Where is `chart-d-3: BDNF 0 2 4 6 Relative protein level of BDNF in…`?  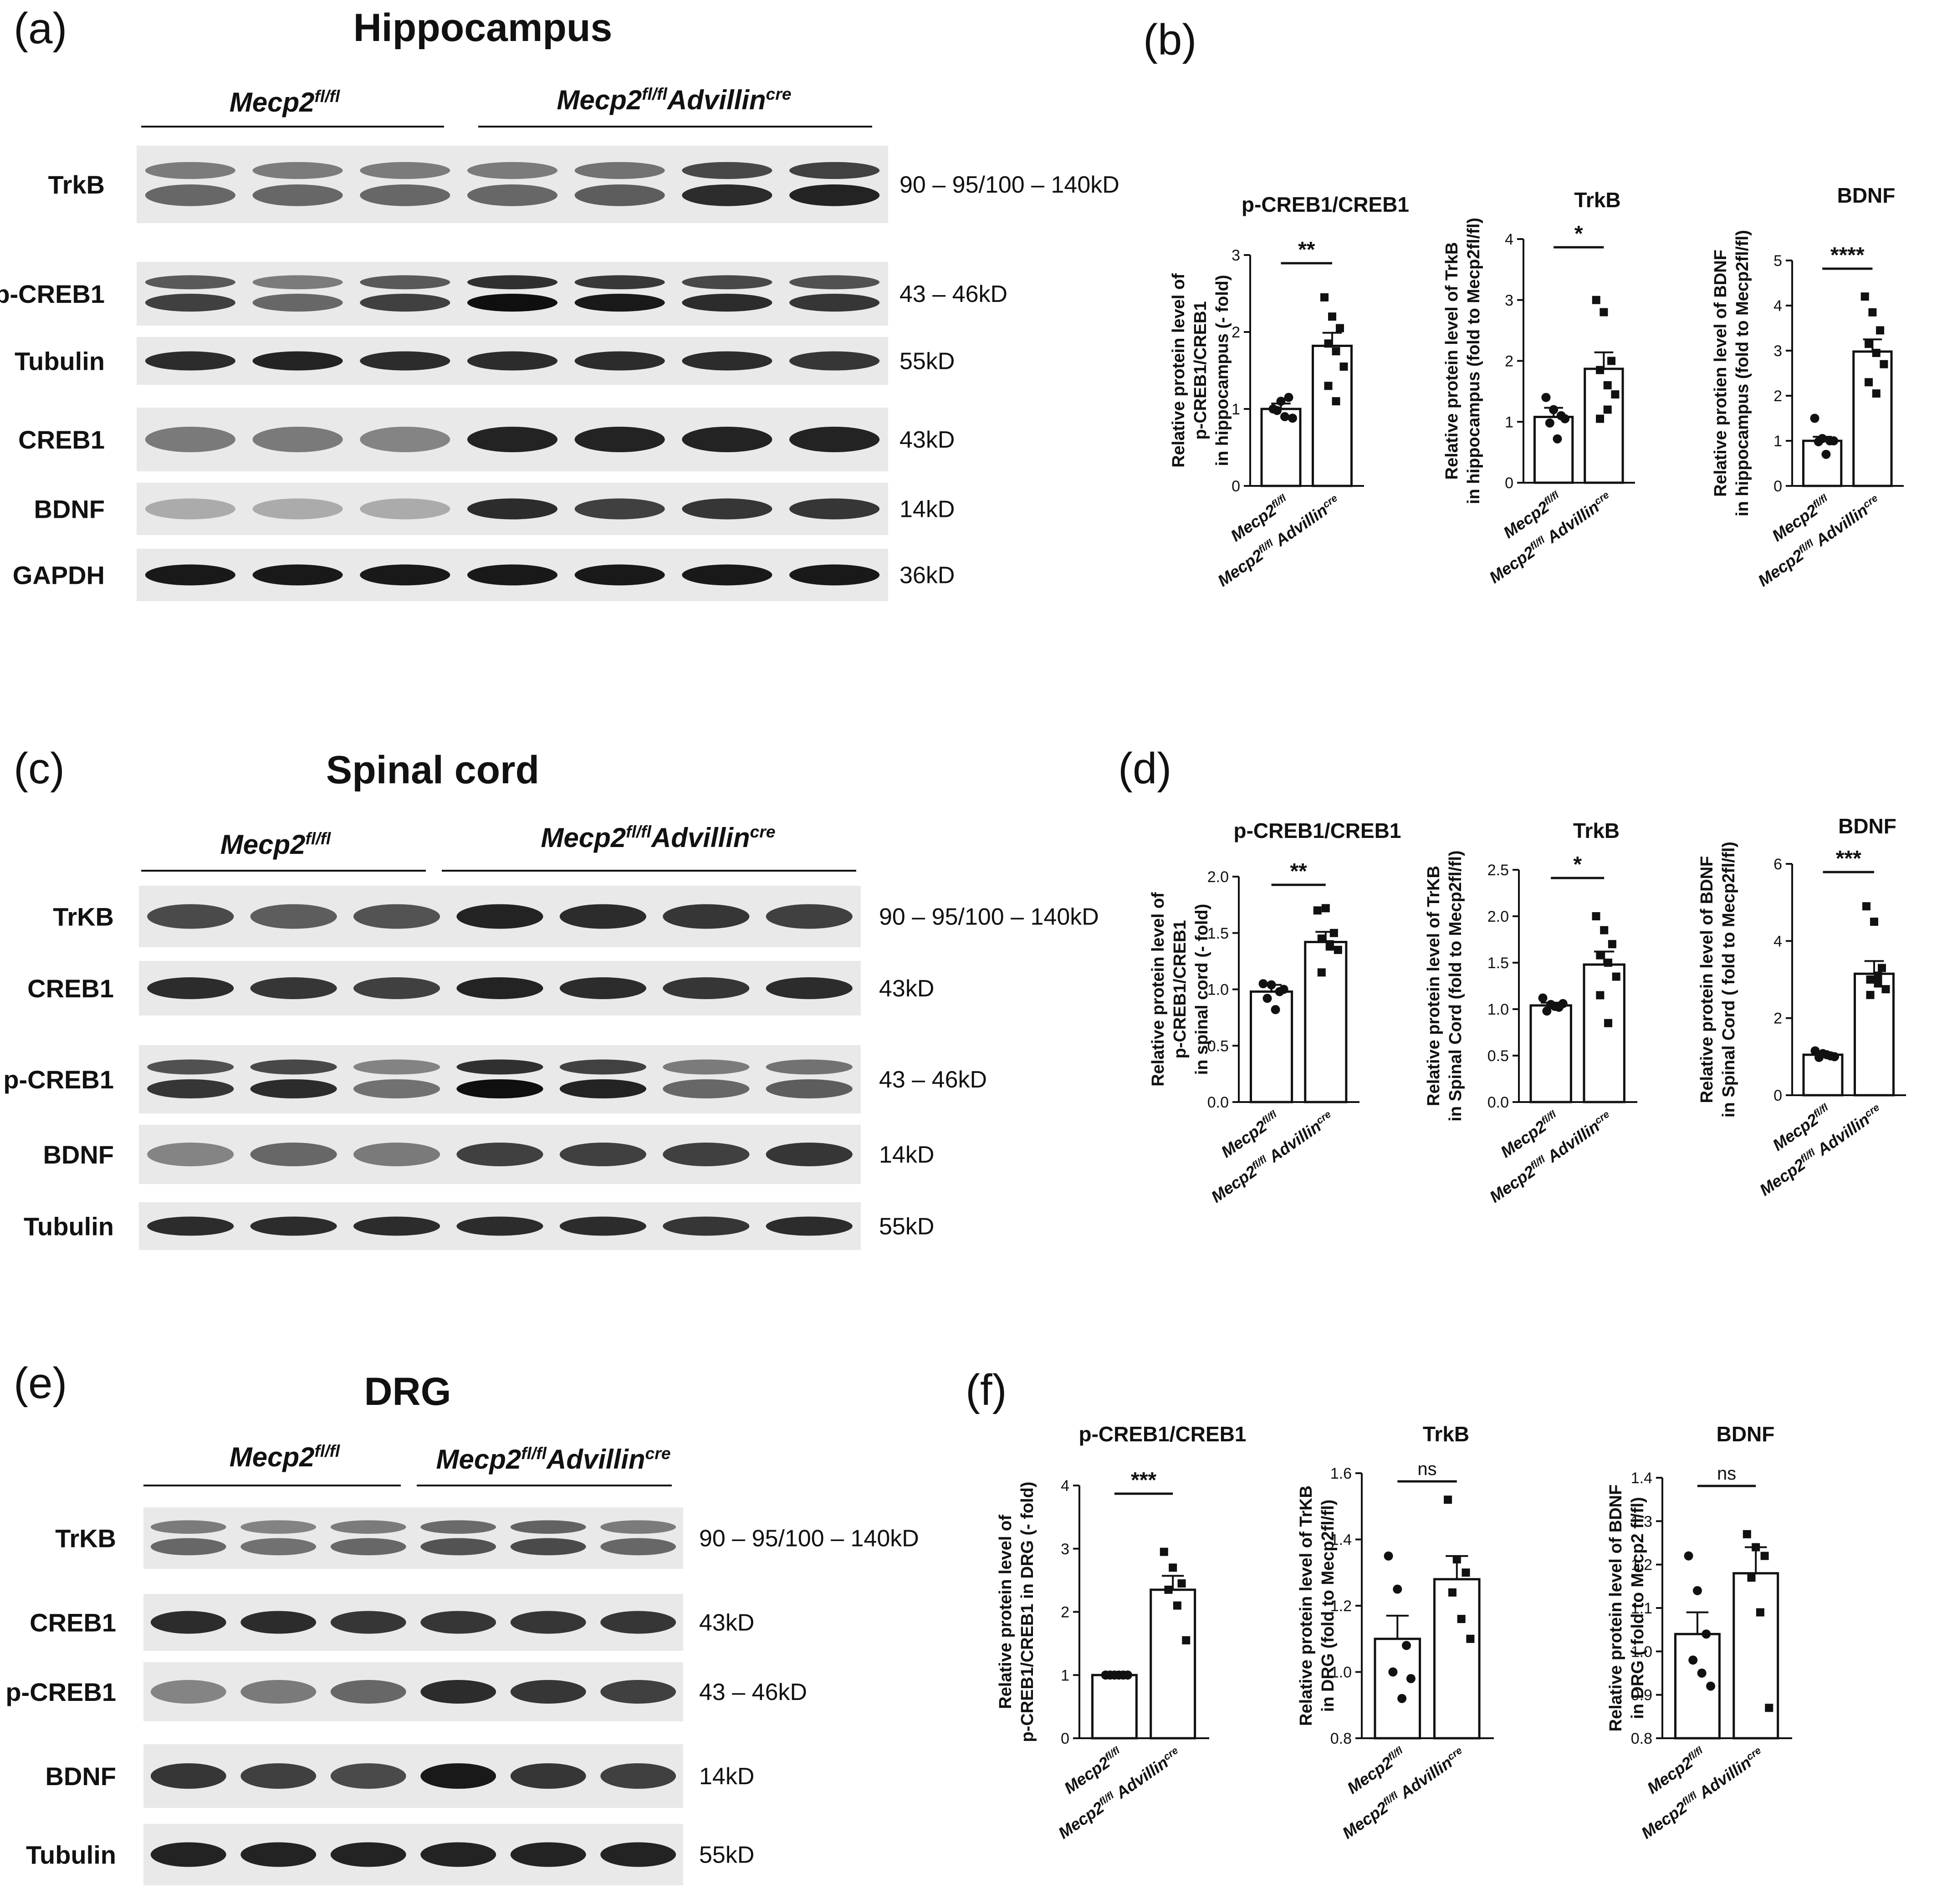 chart-d-3: BDNF 0 2 4 6 Relative protein level of BDNF in… is located at coordinates (1801, 1007).